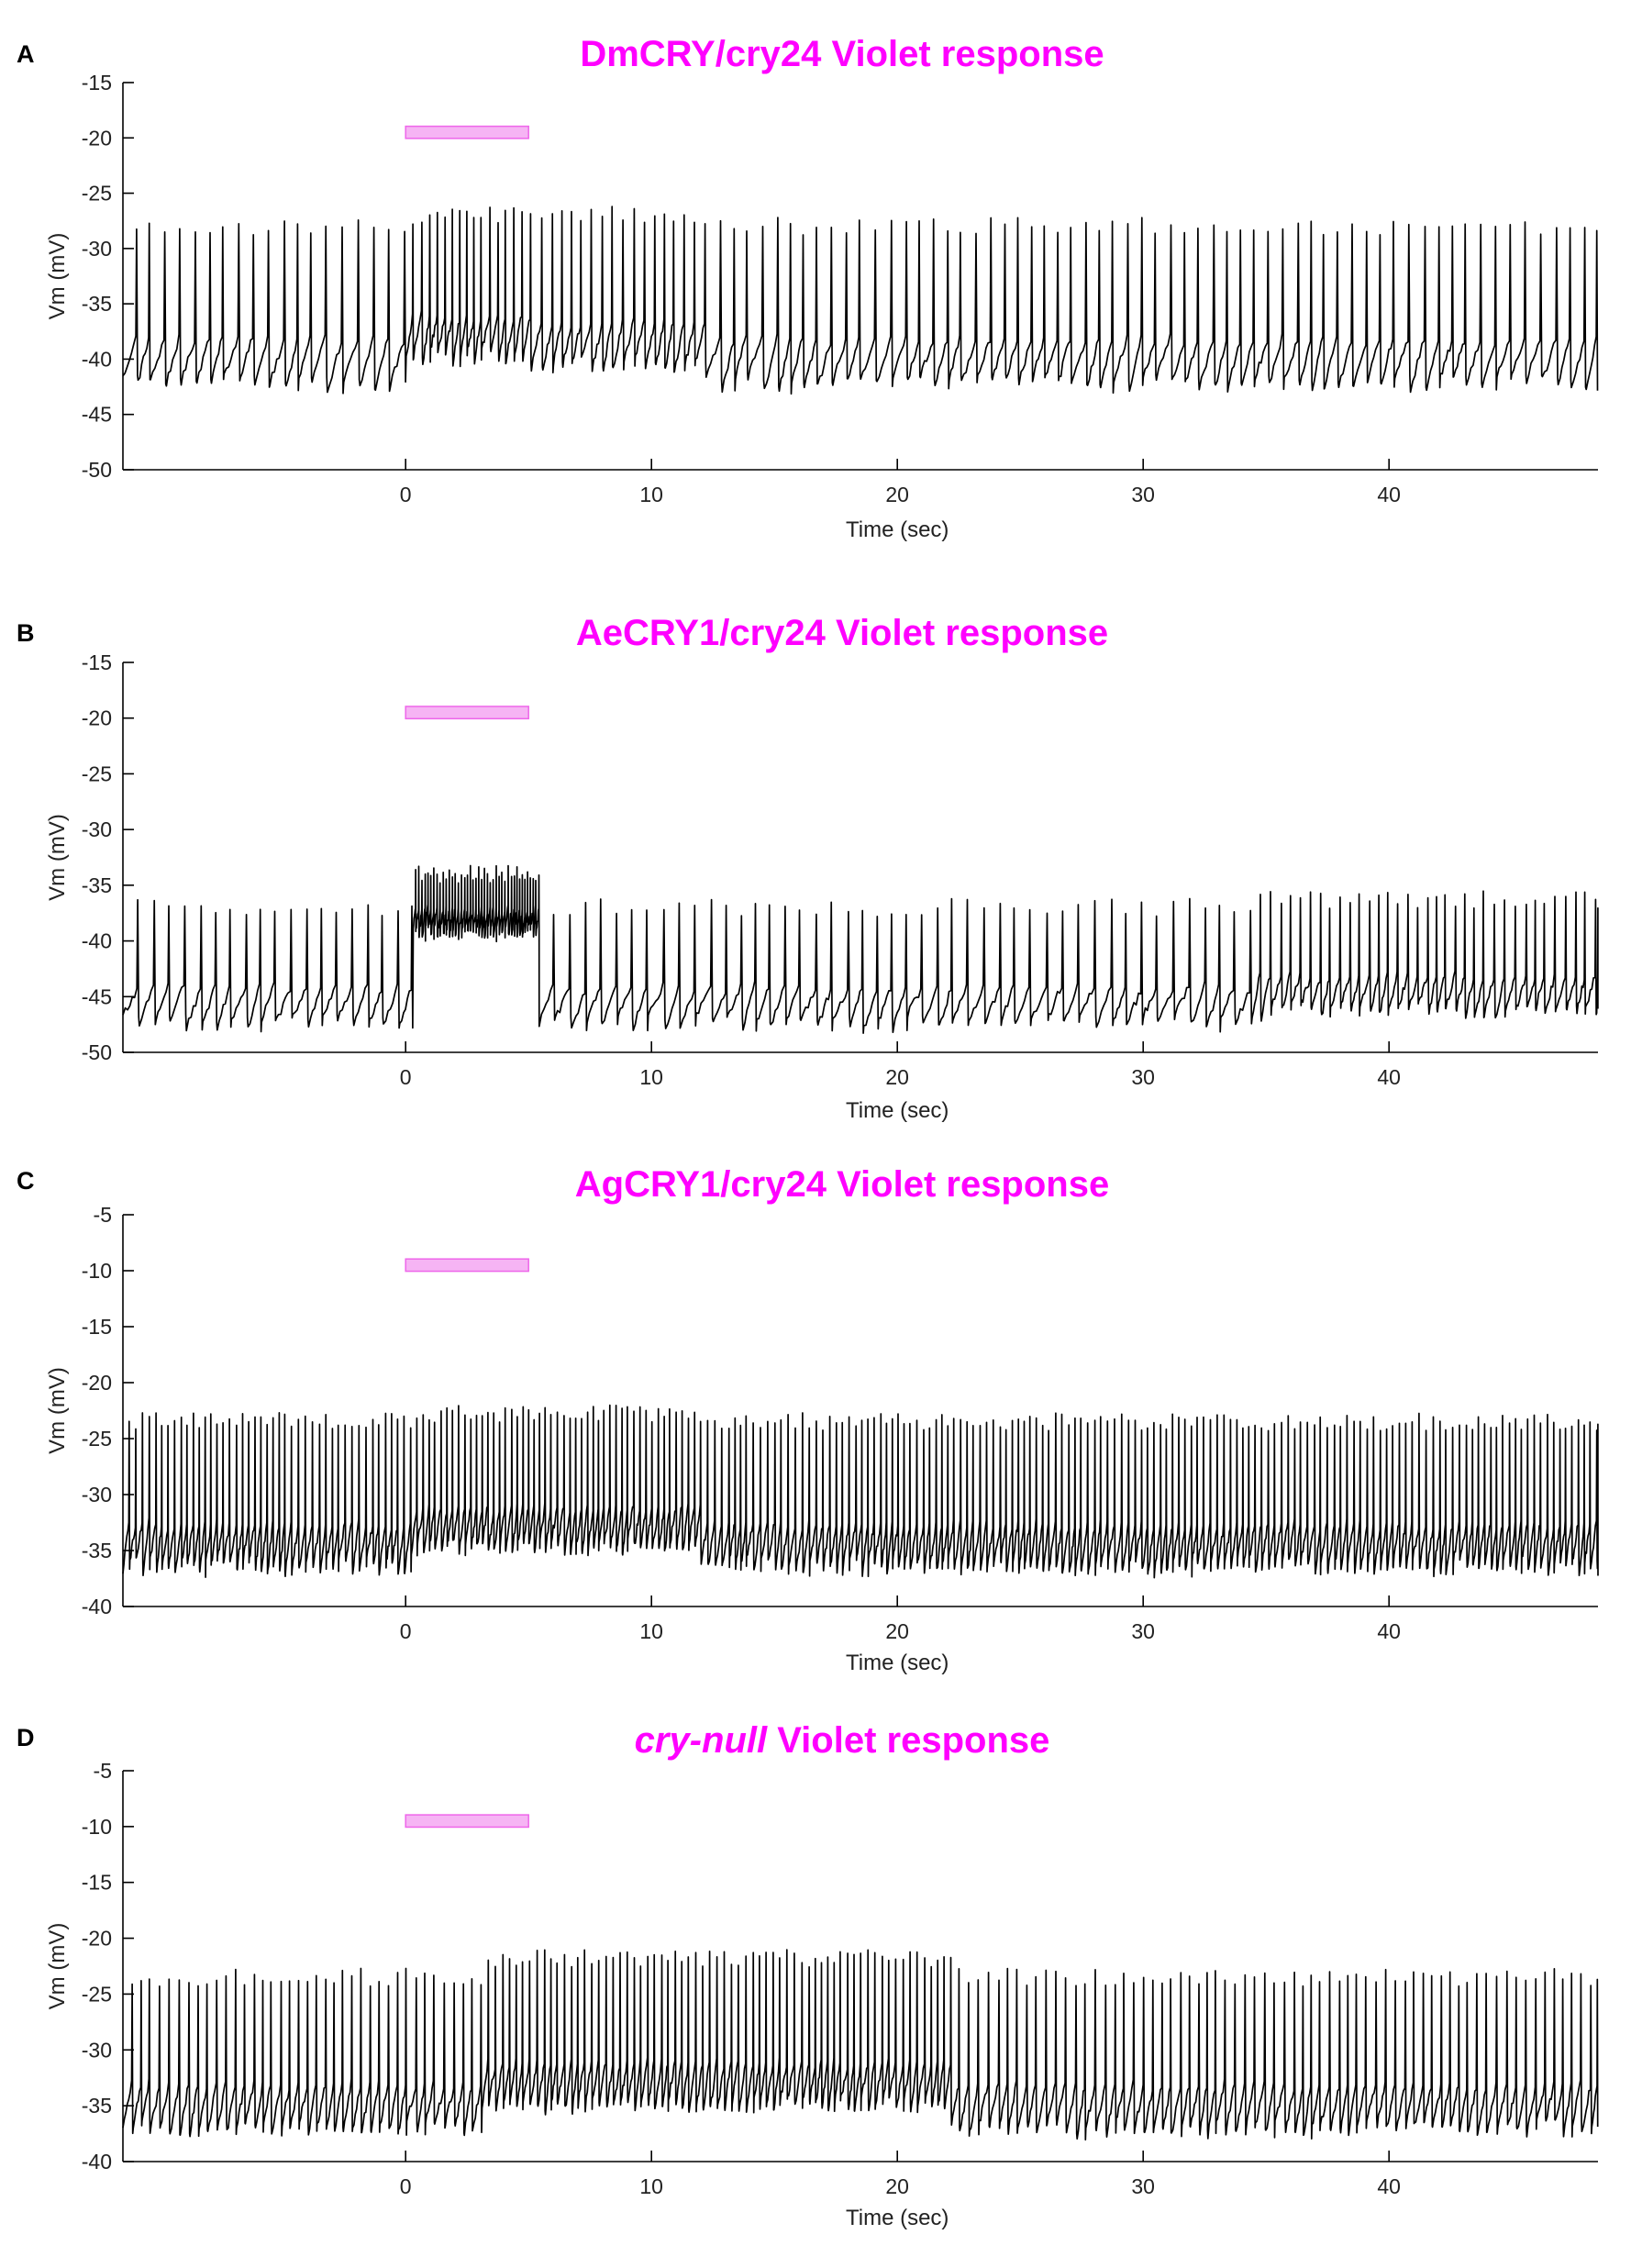 Image resolution: width=1631 pixels, height=2268 pixels. What do you see at coordinates (26, 633) in the screenshot?
I see `panel-letter: B` at bounding box center [26, 633].